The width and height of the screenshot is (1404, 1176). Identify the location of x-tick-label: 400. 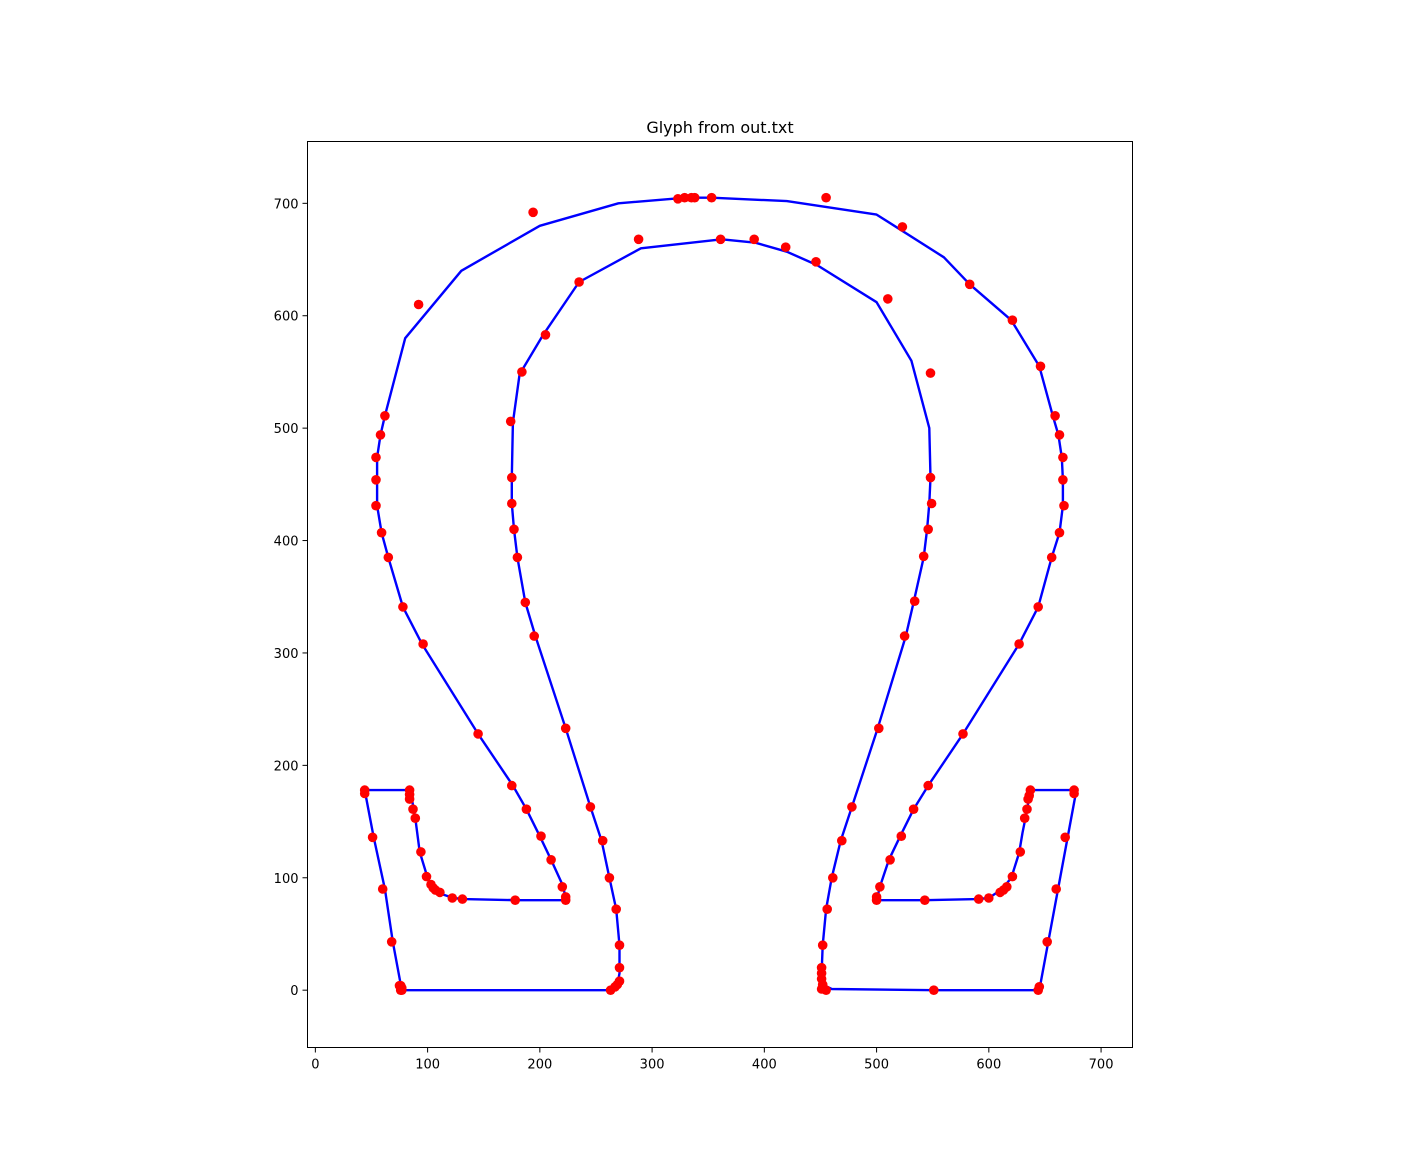
(764, 1065).